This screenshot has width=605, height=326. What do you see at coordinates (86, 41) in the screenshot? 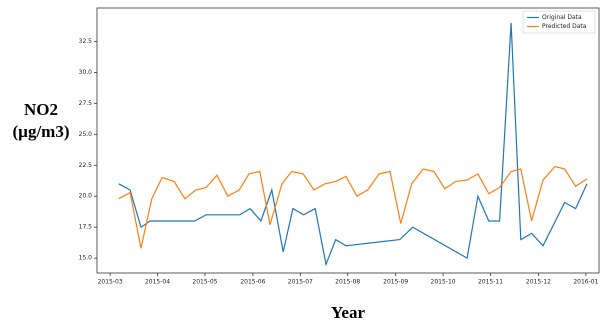
I see `y-tick-label: 32.5` at bounding box center [86, 41].